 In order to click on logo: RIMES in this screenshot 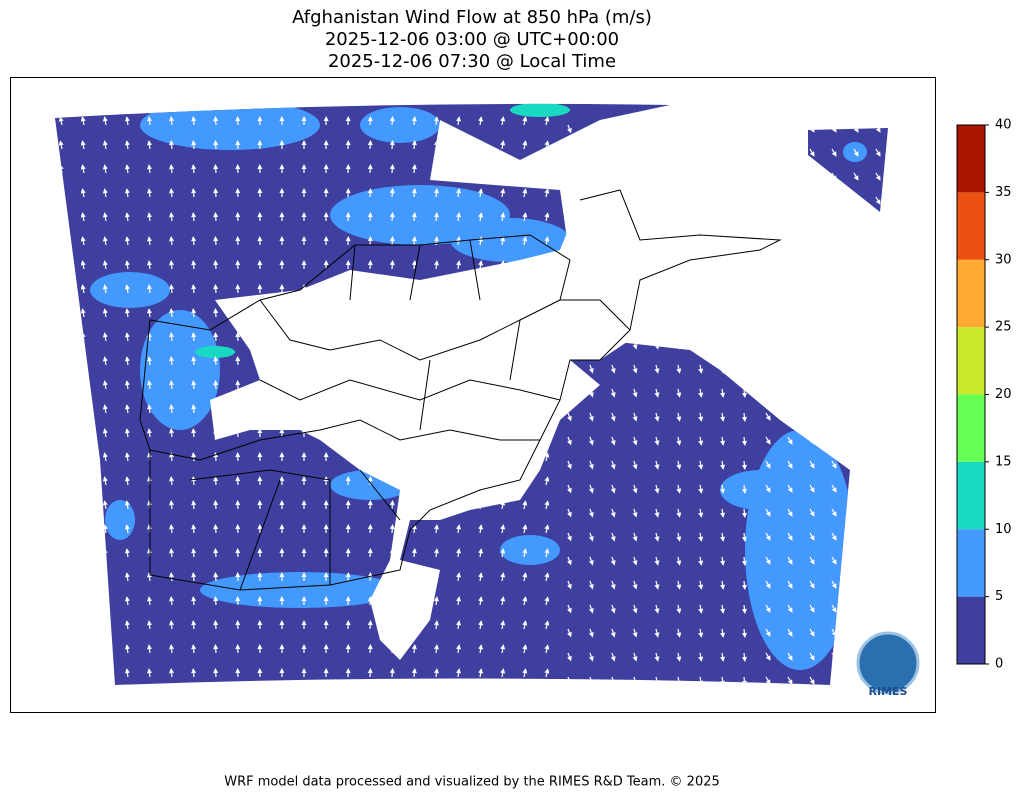, I will do `click(888, 664)`.